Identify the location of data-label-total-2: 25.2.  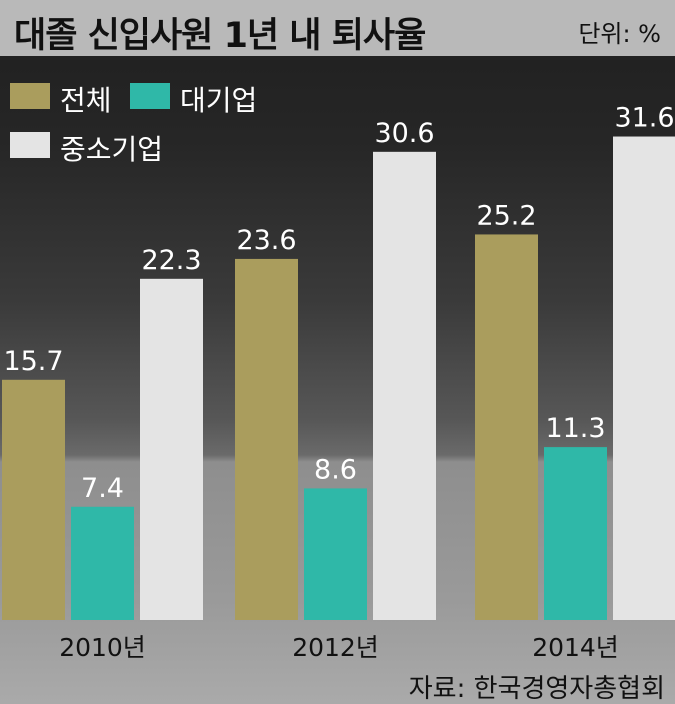
(506, 215).